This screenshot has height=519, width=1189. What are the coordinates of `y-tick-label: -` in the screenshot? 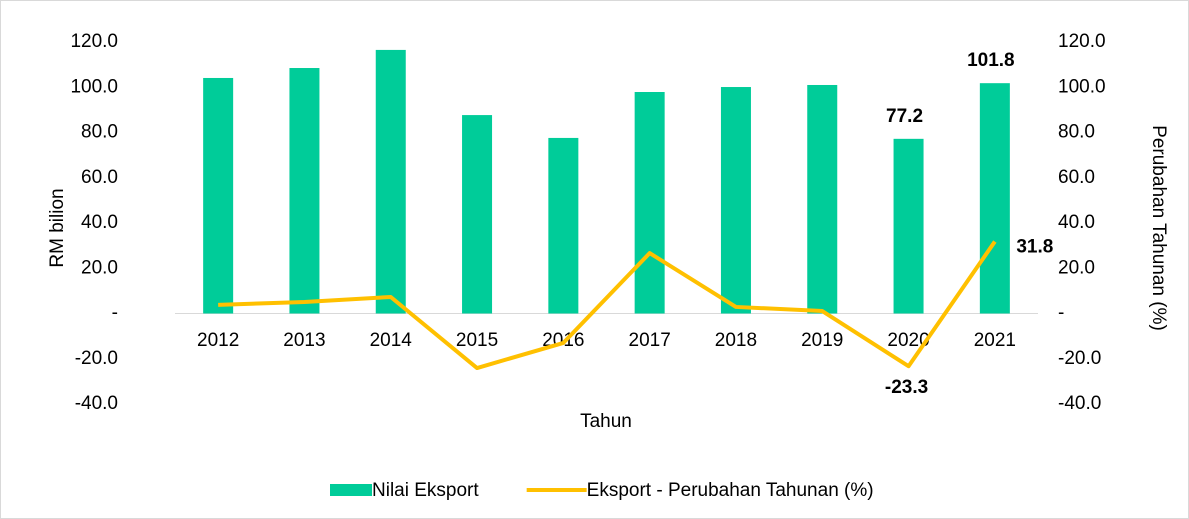 It's located at (115, 313).